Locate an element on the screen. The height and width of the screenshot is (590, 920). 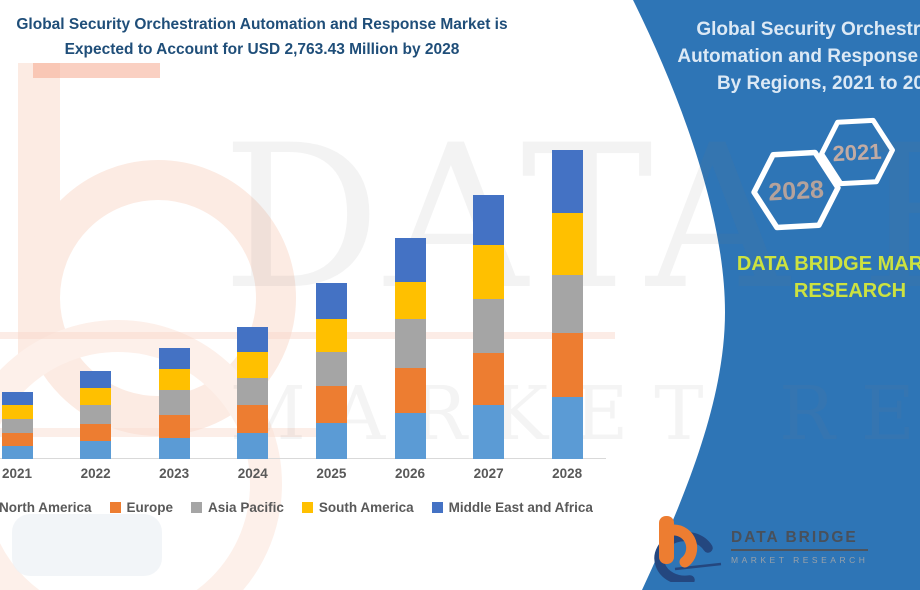
segment-europe-2021 is located at coordinates (17, 439).